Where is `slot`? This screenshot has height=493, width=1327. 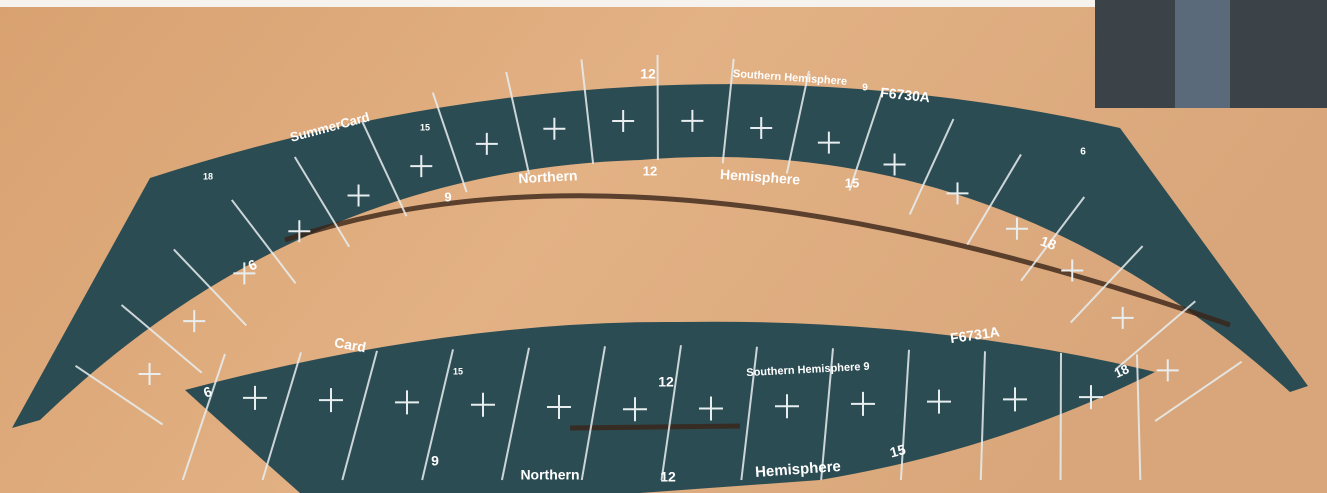
slot is located at coordinates (655, 427).